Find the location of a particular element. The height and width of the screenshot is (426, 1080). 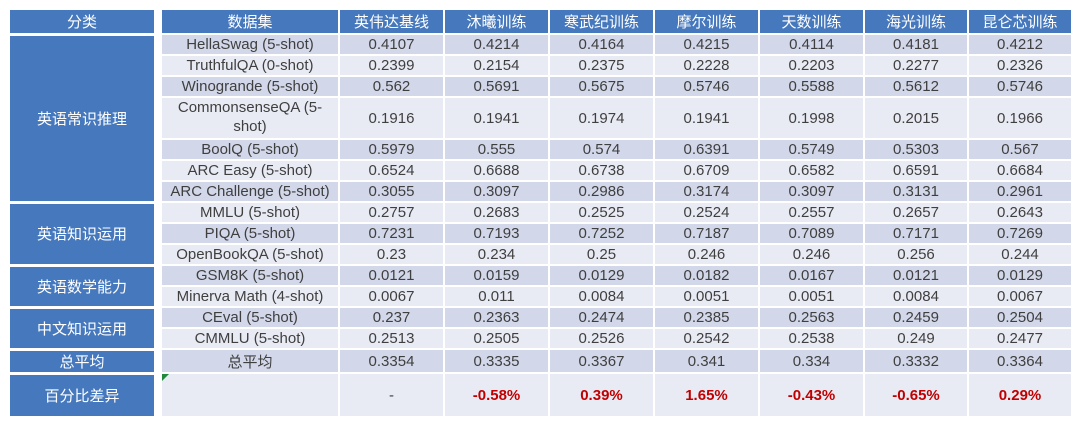

dataset-cell: MMLU (5-shot) is located at coordinates (248, 212).